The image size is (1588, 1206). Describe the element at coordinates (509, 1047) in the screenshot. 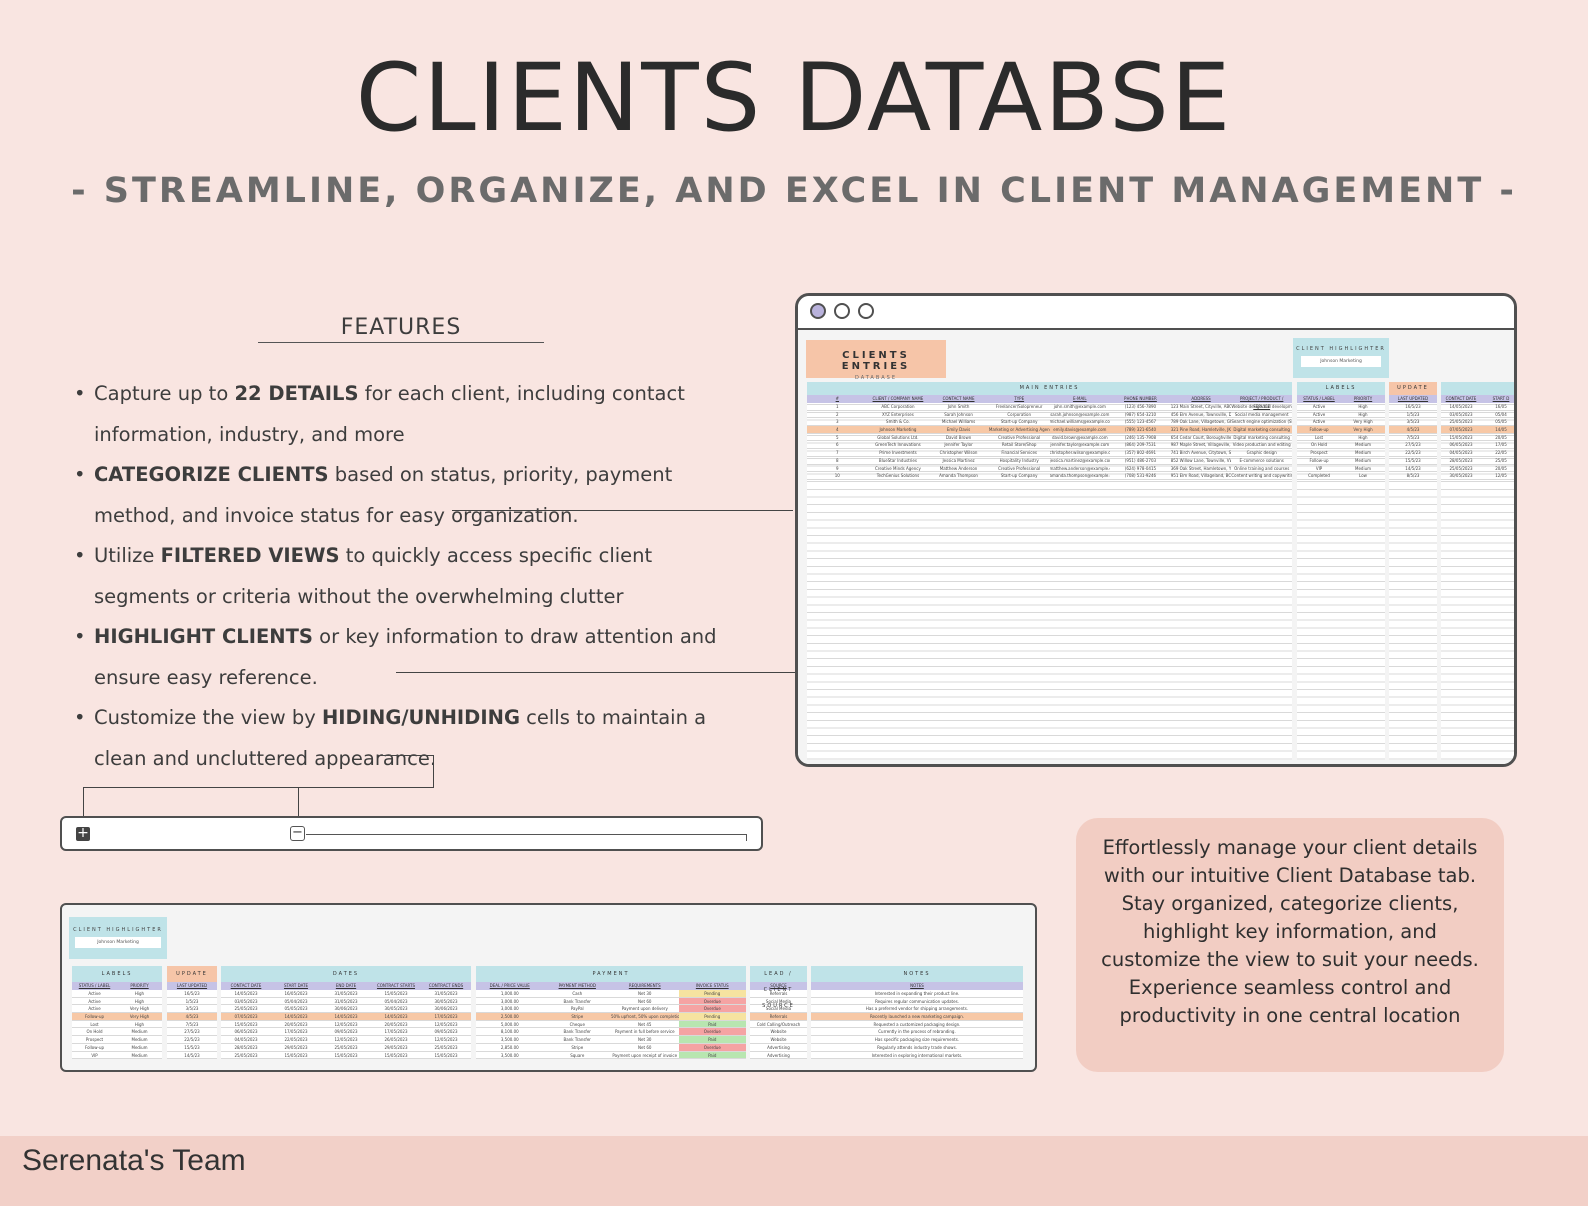

I see `table-cell: 2,850.00` at that location.